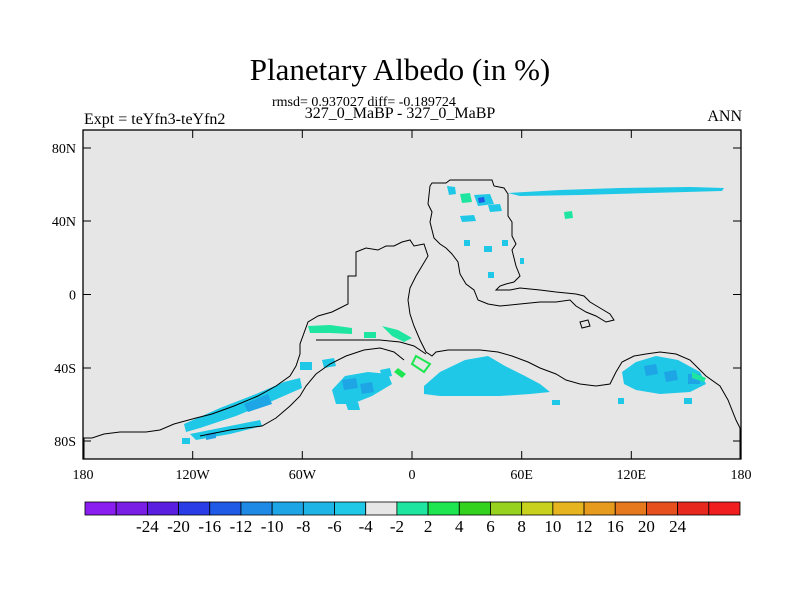 This screenshot has width=800, height=600. Describe the element at coordinates (397, 526) in the screenshot. I see `colorbar-label: -2` at that location.